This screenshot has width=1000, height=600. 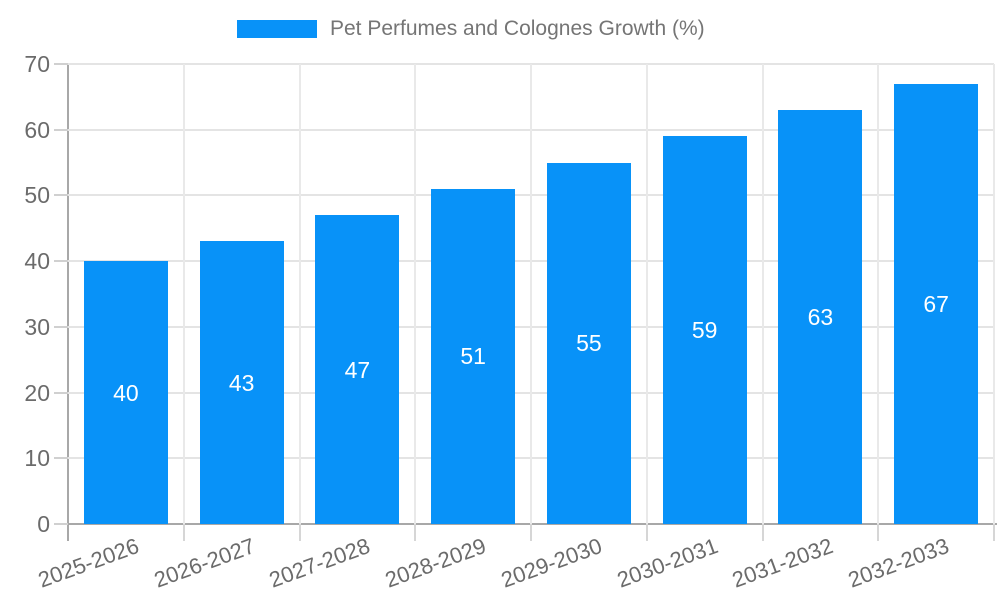 I want to click on y-axis-line, so click(x=68, y=302).